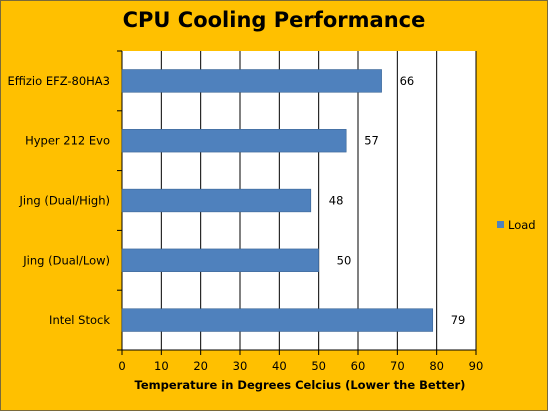 The image size is (548, 411). Describe the element at coordinates (458, 320) in the screenshot. I see `data-label: 79` at that location.